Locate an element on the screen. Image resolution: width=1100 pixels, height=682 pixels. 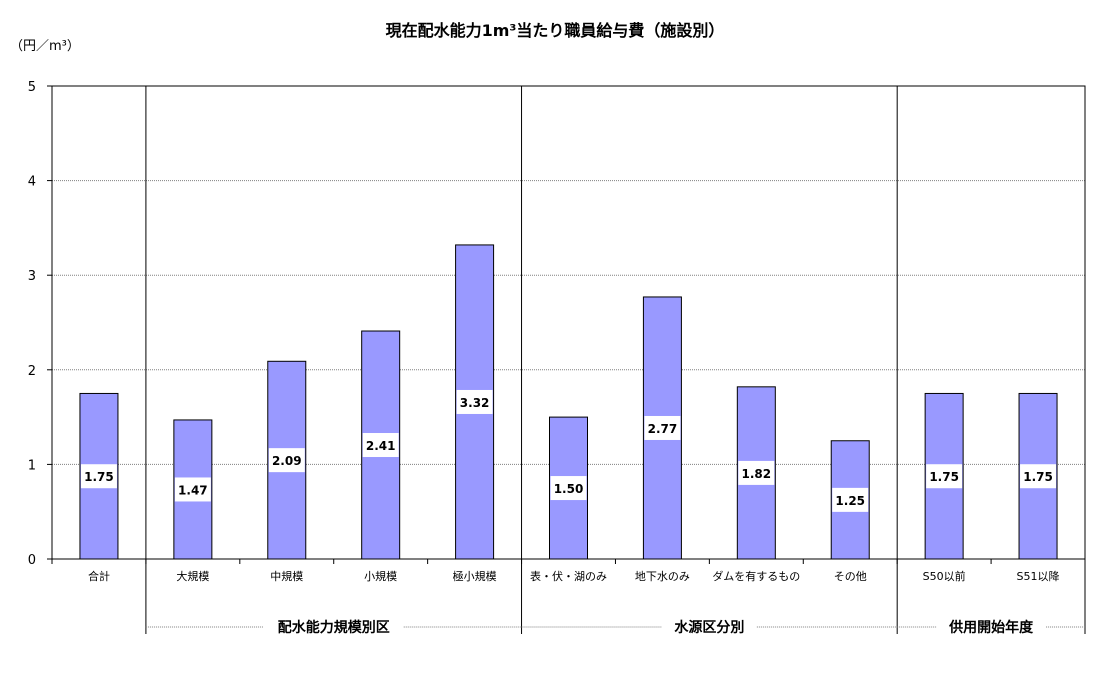
value-label: 1.82 is located at coordinates (757, 474).